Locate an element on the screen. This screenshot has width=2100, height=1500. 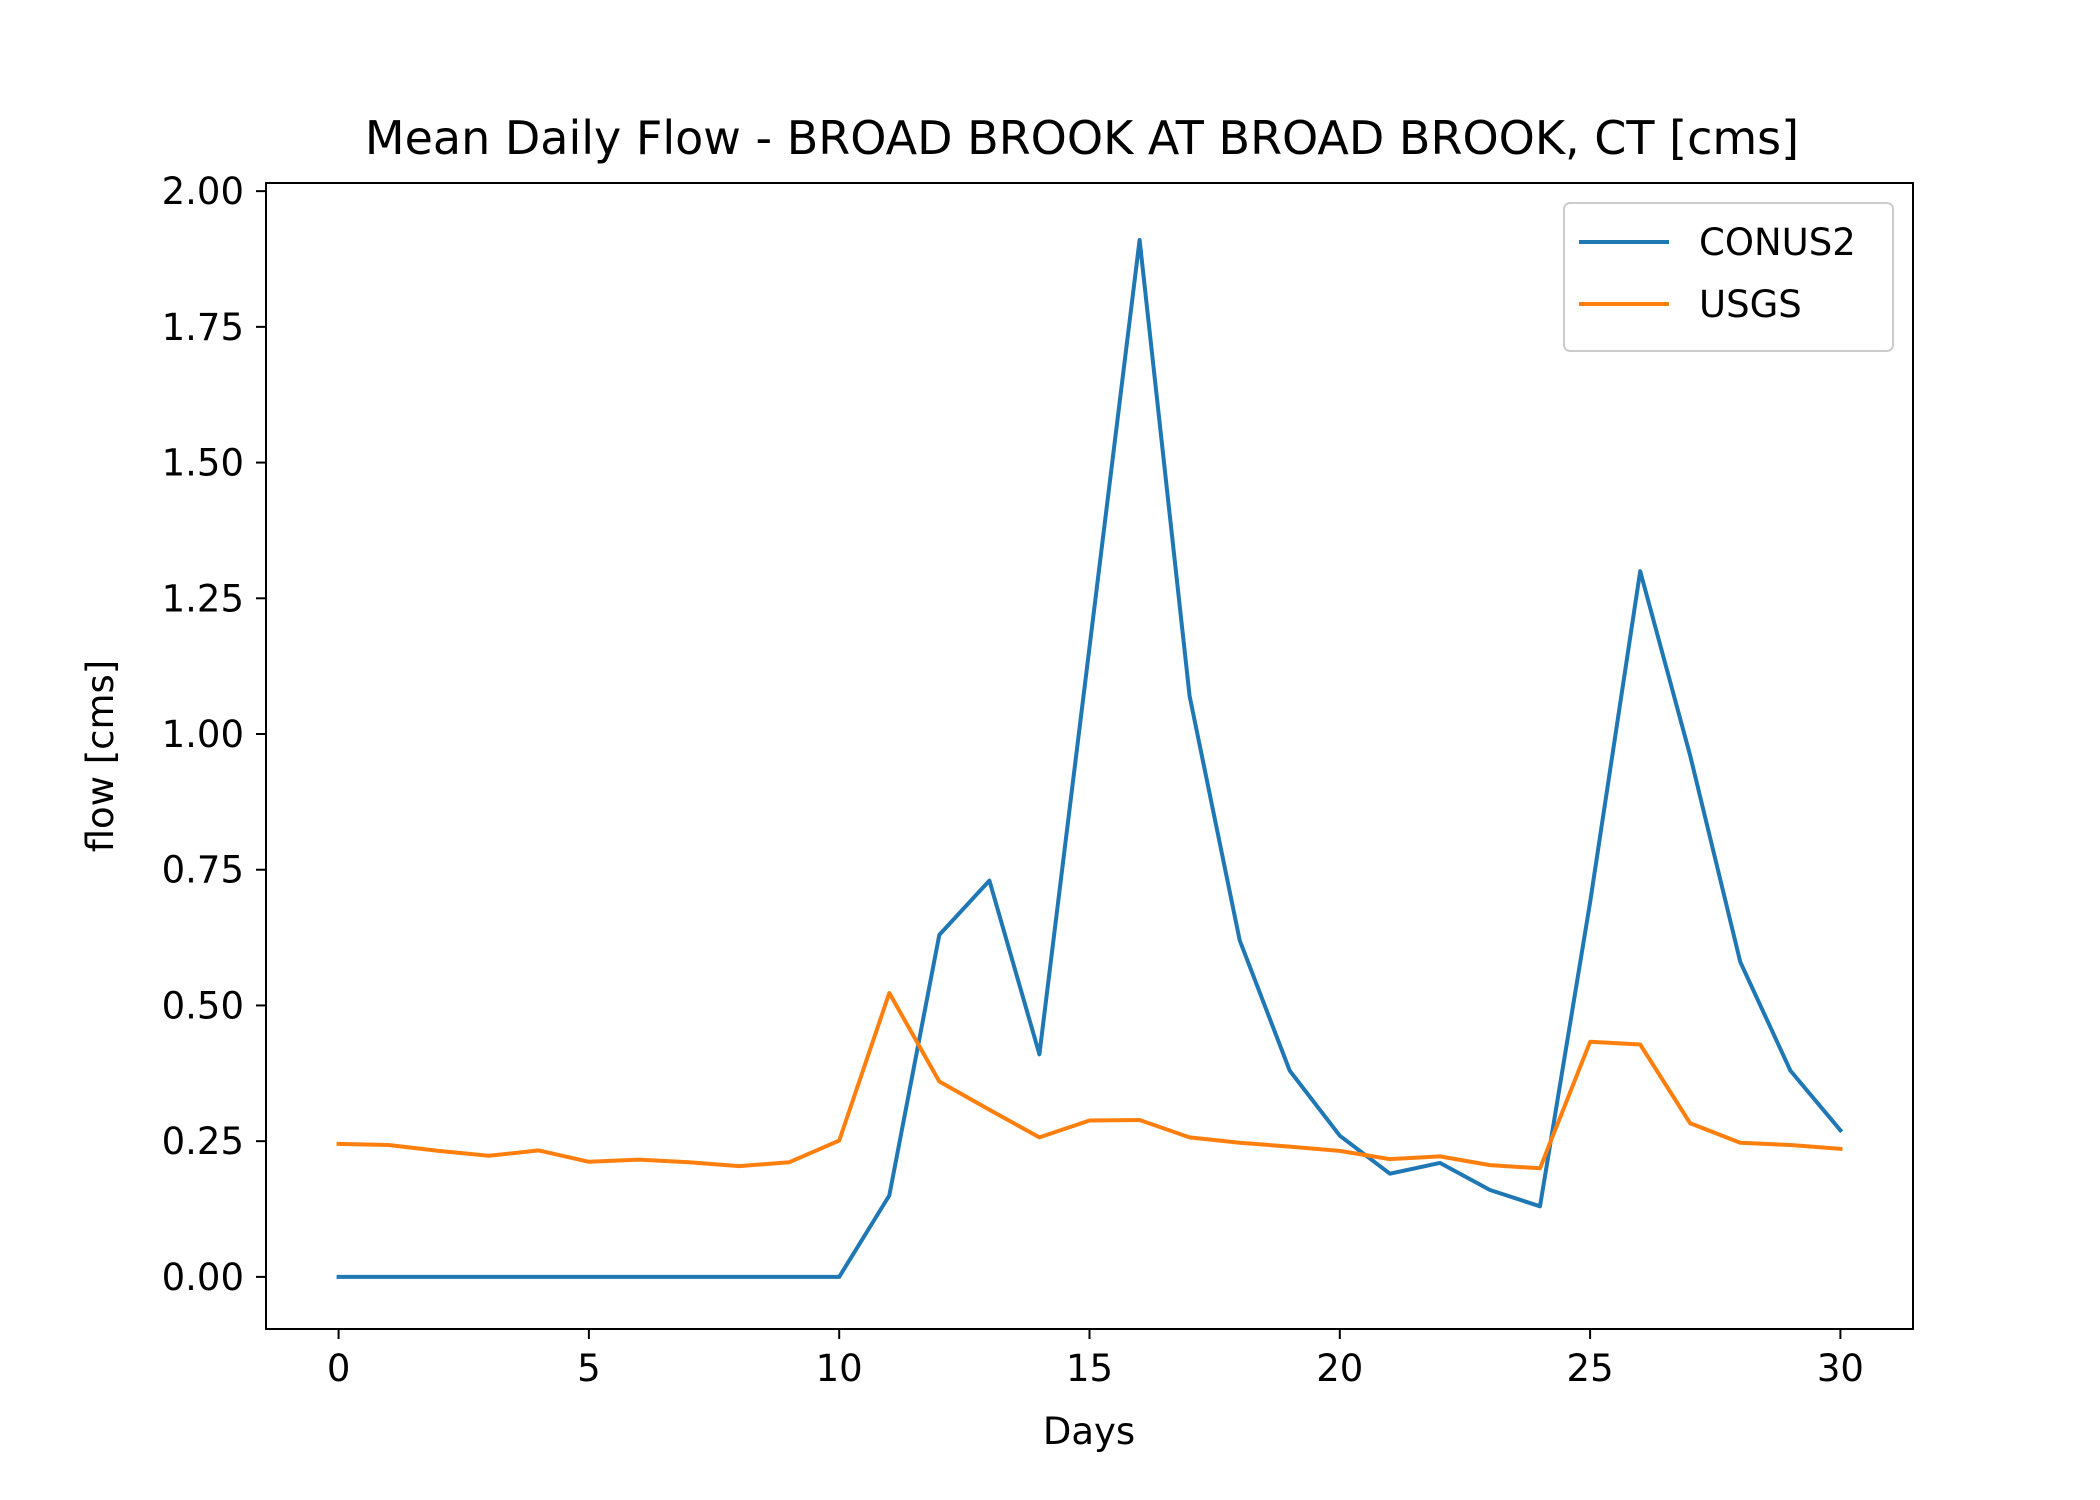
y-tick-label: 0.75 is located at coordinates (203, 870).